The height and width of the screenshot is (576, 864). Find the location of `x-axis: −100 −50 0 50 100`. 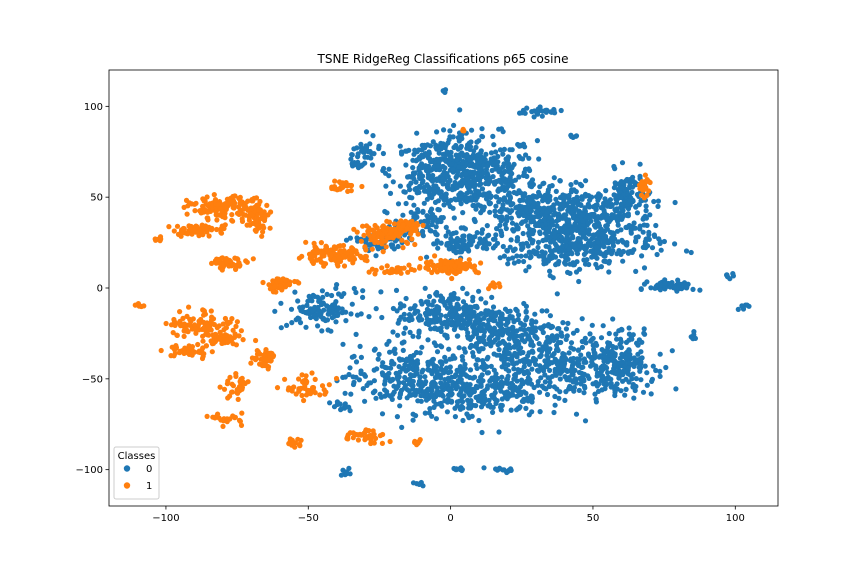

x-axis: −100 −50 0 50 100 is located at coordinates (448, 515).